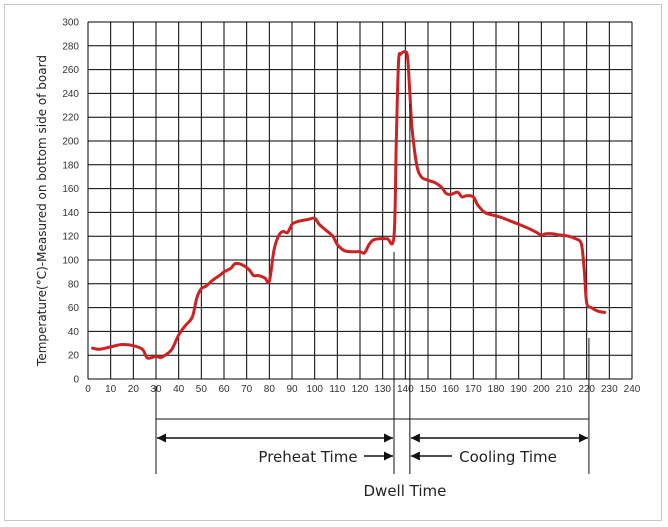 The width and height of the screenshot is (668, 527). Describe the element at coordinates (292, 389) in the screenshot. I see `x-tick-label: 90` at that location.